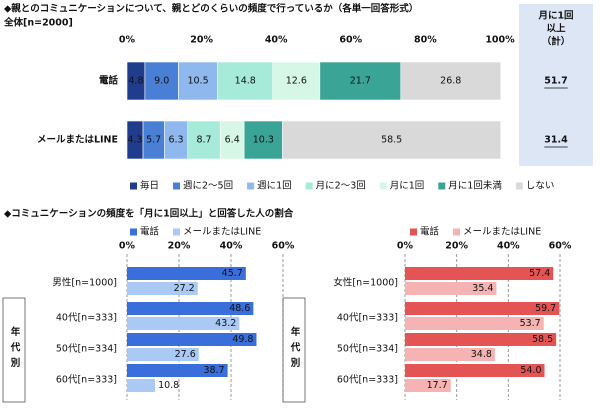  What do you see at coordinates (175, 140) in the screenshot?
I see `data-label: 6.3` at bounding box center [175, 140].